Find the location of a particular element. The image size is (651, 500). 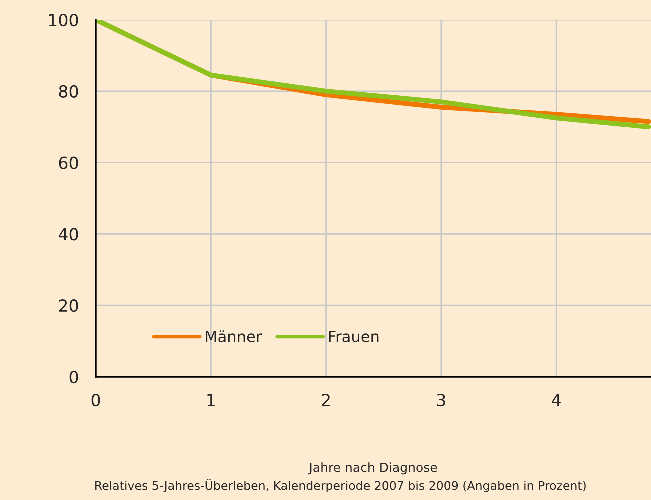

legend-label: Frauen is located at coordinates (354, 336).